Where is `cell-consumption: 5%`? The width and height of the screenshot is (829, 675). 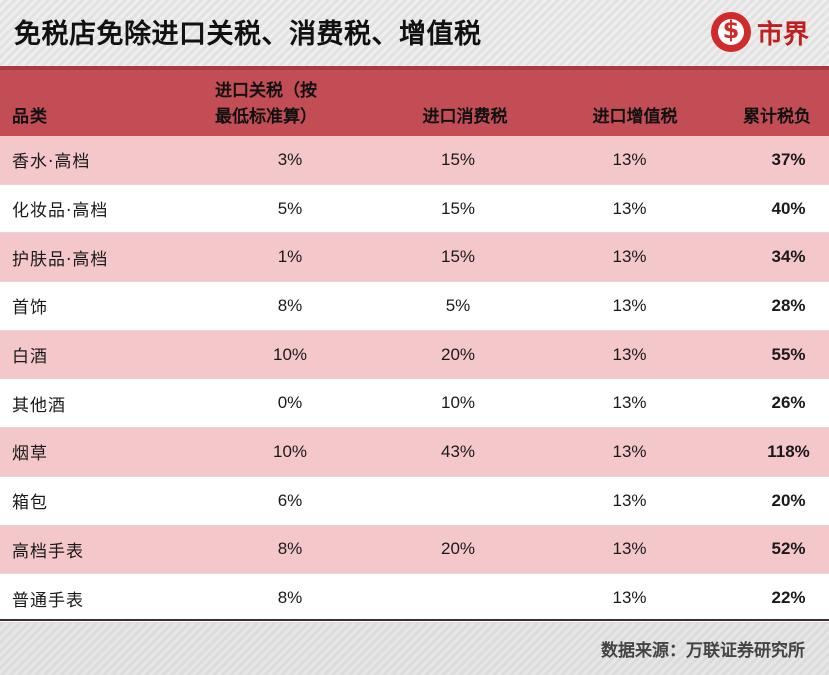 cell-consumption: 5% is located at coordinates (458, 305).